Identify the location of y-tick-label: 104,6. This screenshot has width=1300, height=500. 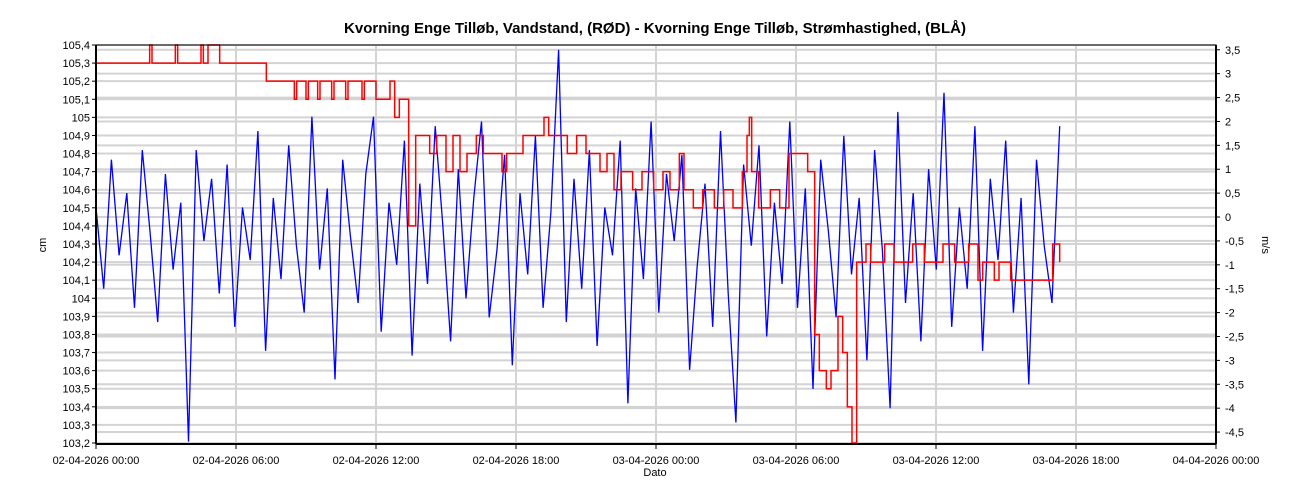
(76, 191).